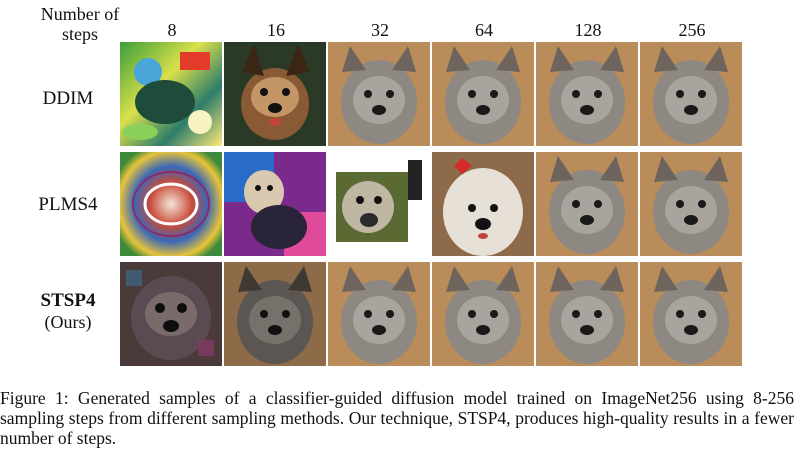 This screenshot has height=470, width=800. What do you see at coordinates (68, 98) in the screenshot?
I see `row-label-ddim: DDIM` at bounding box center [68, 98].